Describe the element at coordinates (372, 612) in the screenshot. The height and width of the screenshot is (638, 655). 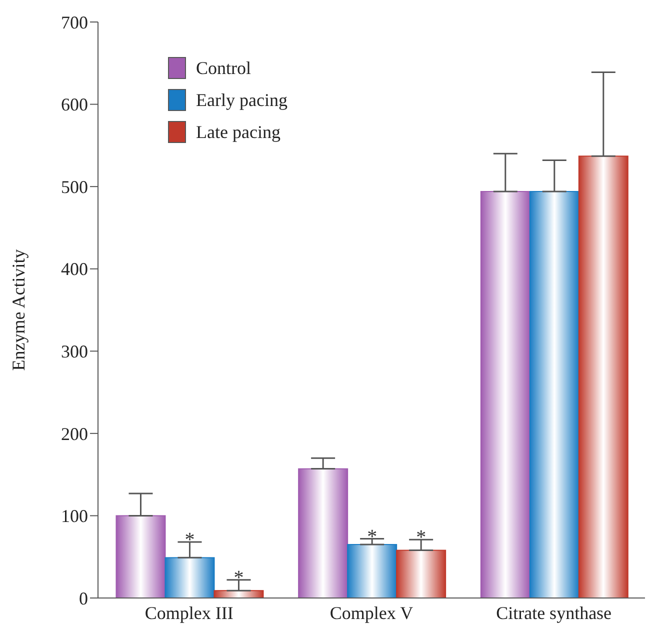
I see `x-tick-label: Complex V` at that location.